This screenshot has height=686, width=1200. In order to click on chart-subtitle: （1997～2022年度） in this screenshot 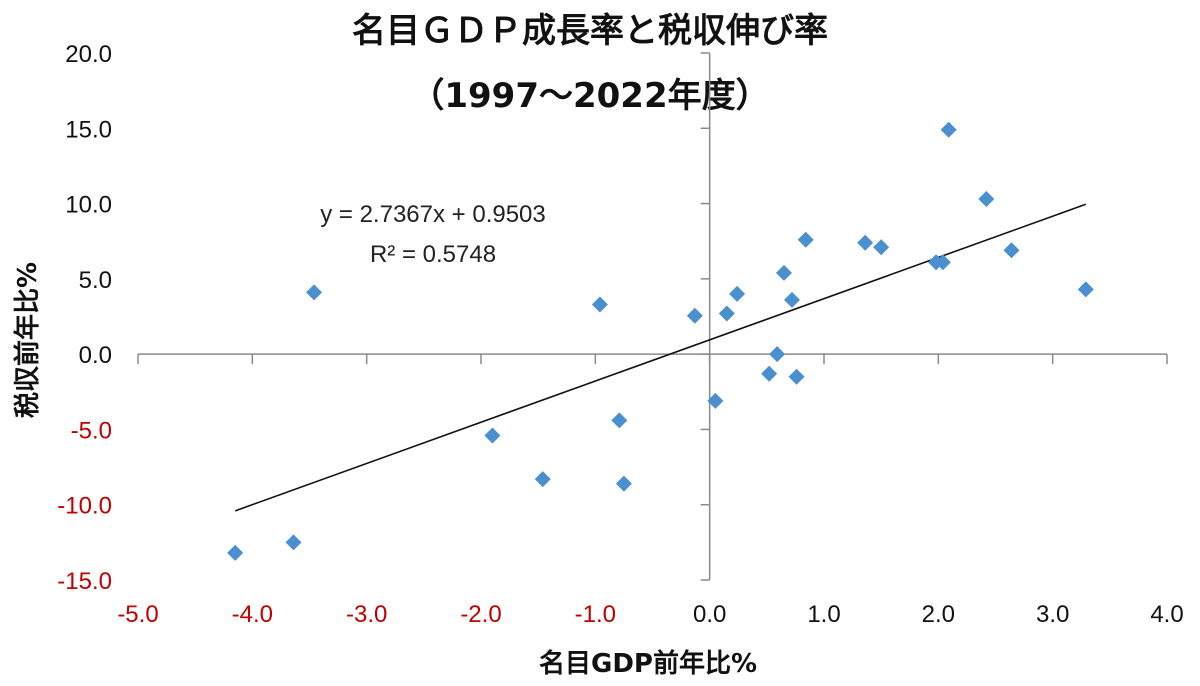, I will do `click(589, 96)`.